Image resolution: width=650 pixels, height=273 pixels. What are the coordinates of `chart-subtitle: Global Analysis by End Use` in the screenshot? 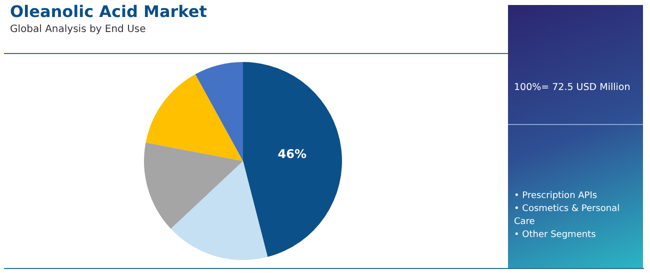 It's located at (78, 29).